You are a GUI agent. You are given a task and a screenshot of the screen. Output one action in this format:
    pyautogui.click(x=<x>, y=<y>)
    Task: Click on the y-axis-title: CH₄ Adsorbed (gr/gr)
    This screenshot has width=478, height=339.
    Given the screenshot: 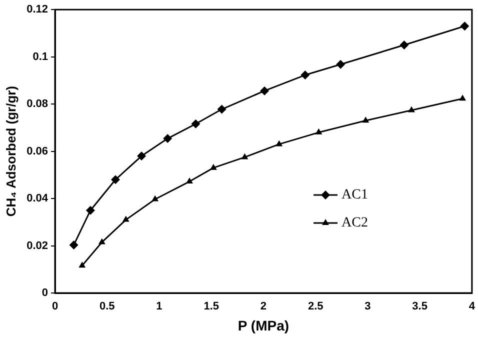 What is the action you would take?
    pyautogui.click(x=10, y=151)
    